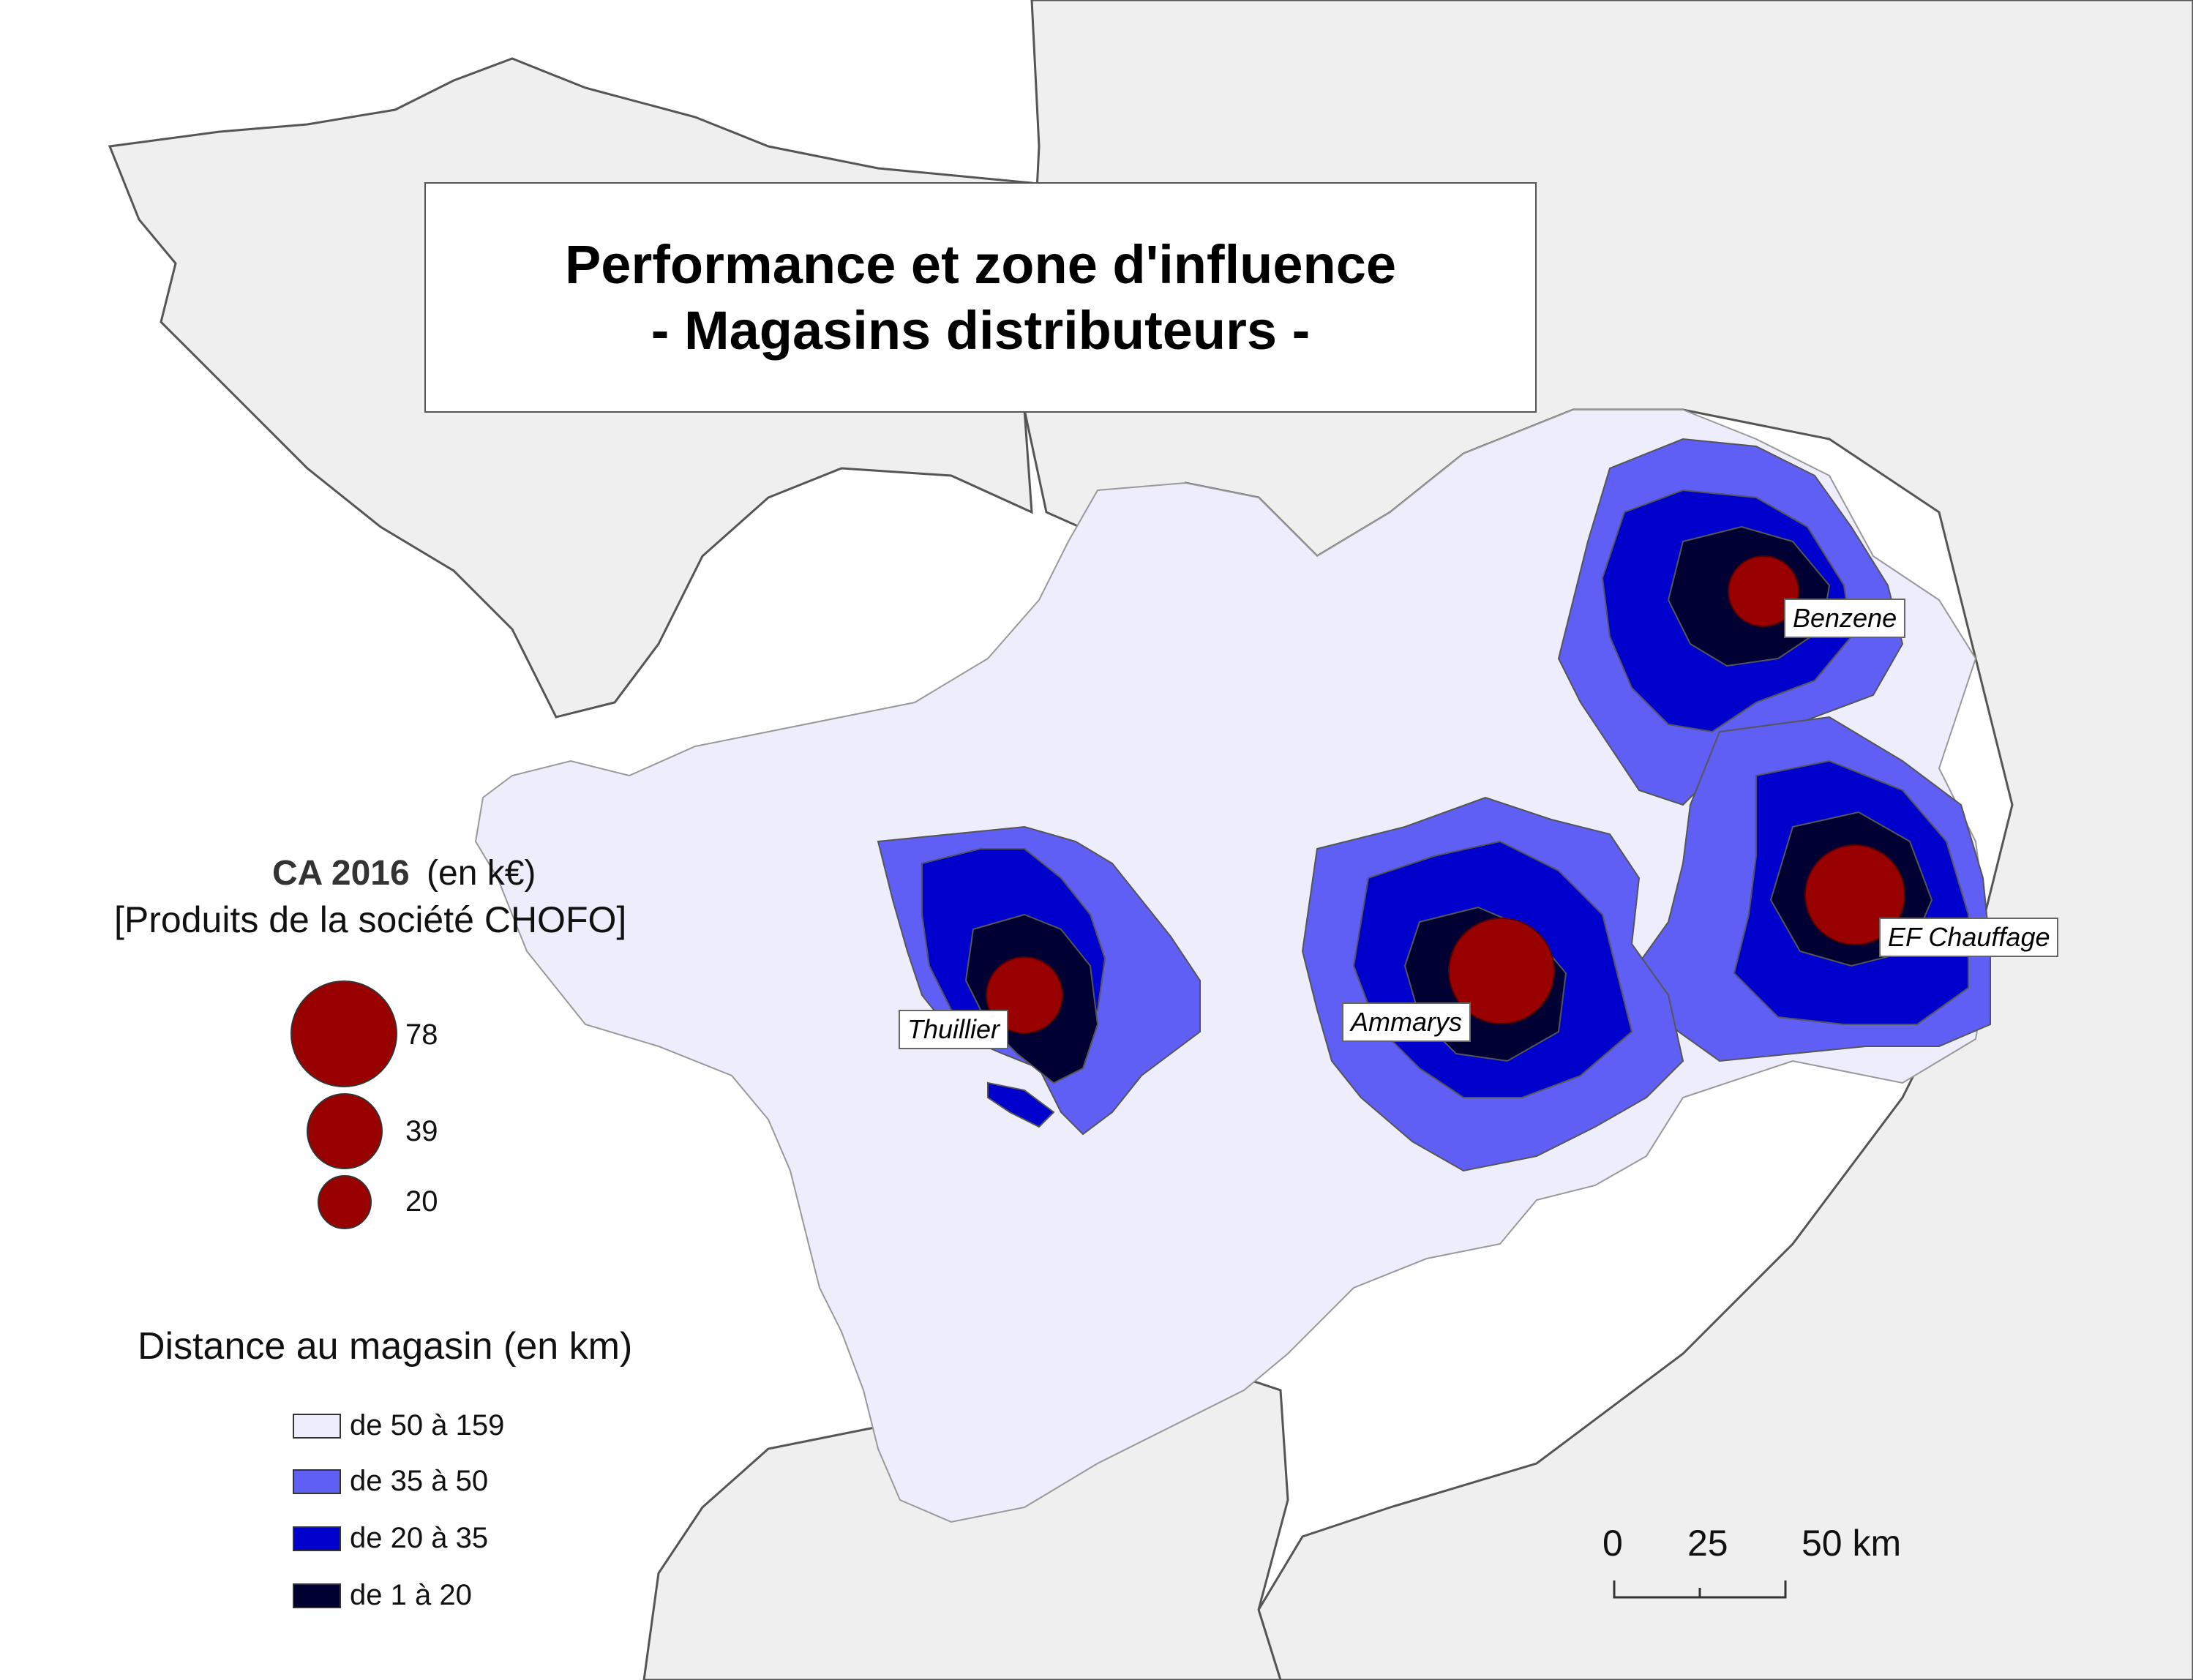 This screenshot has height=1680, width=2193. What do you see at coordinates (1708, 1544) in the screenshot?
I see `scale-label-25: 25` at bounding box center [1708, 1544].